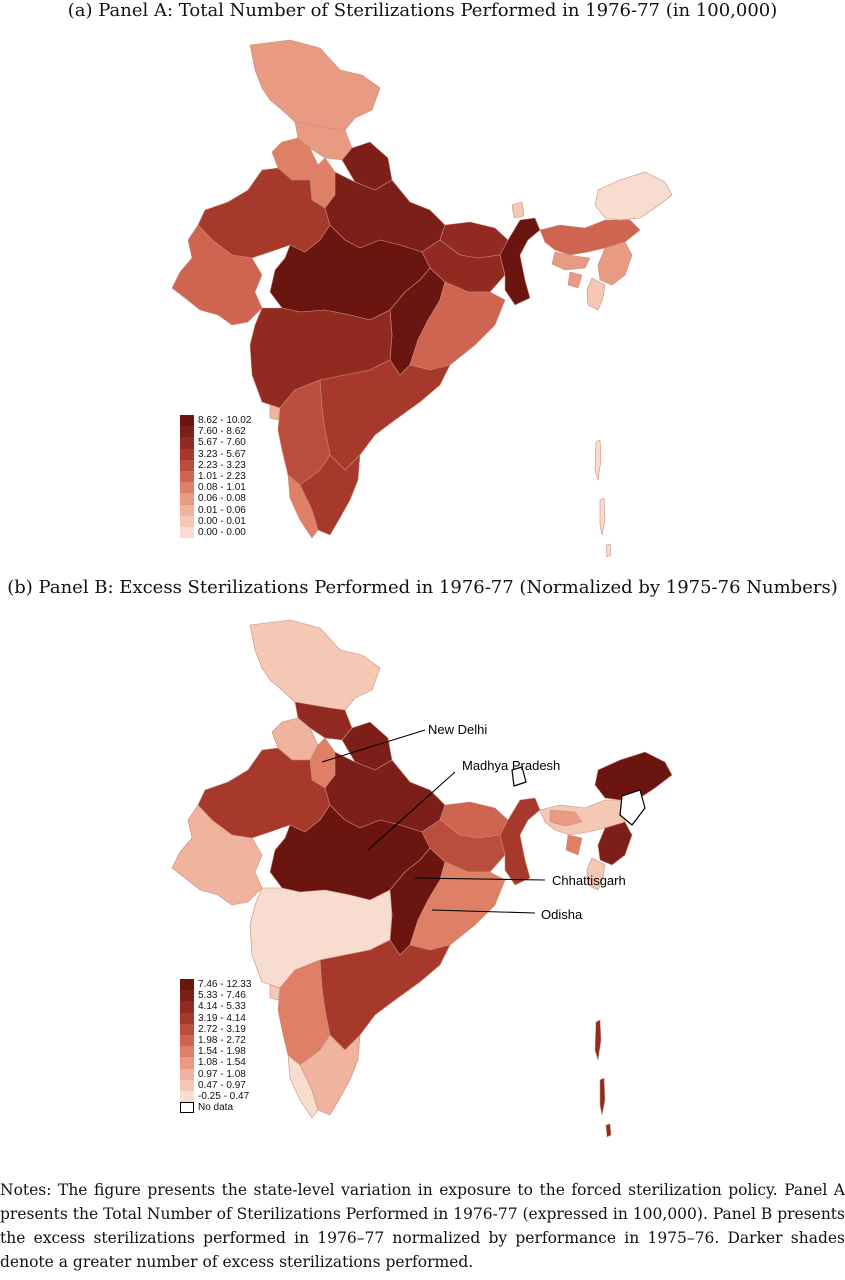 This screenshot has height=1280, width=845. Describe the element at coordinates (222, 477) in the screenshot. I see `legend-label: 1.01 - 2.23` at that location.